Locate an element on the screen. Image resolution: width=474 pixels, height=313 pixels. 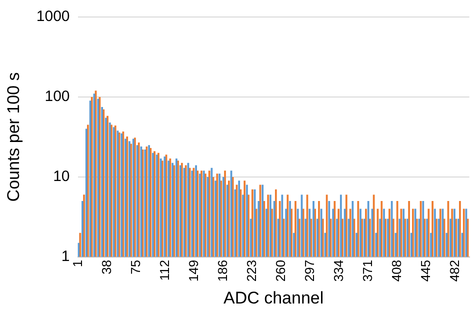
x-tick-label: 75 is located at coordinates (136, 267).